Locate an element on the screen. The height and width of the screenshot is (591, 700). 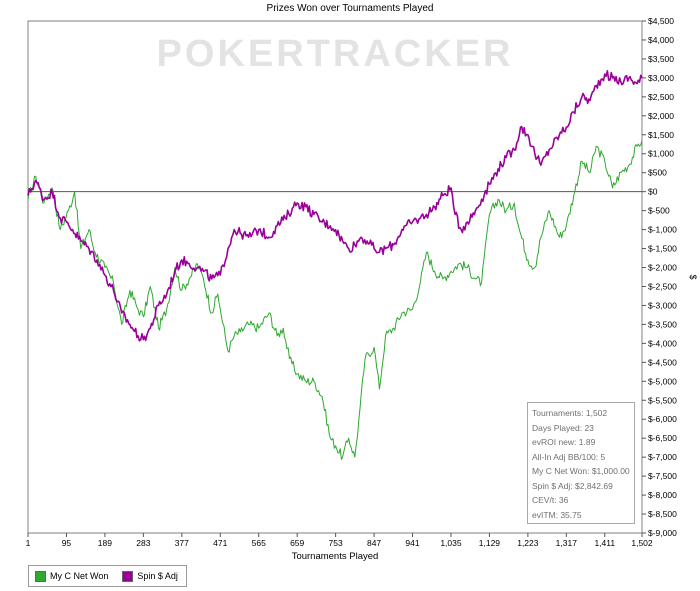
chart-title: Prizes Won over Tournaments Played is located at coordinates (350, 8).